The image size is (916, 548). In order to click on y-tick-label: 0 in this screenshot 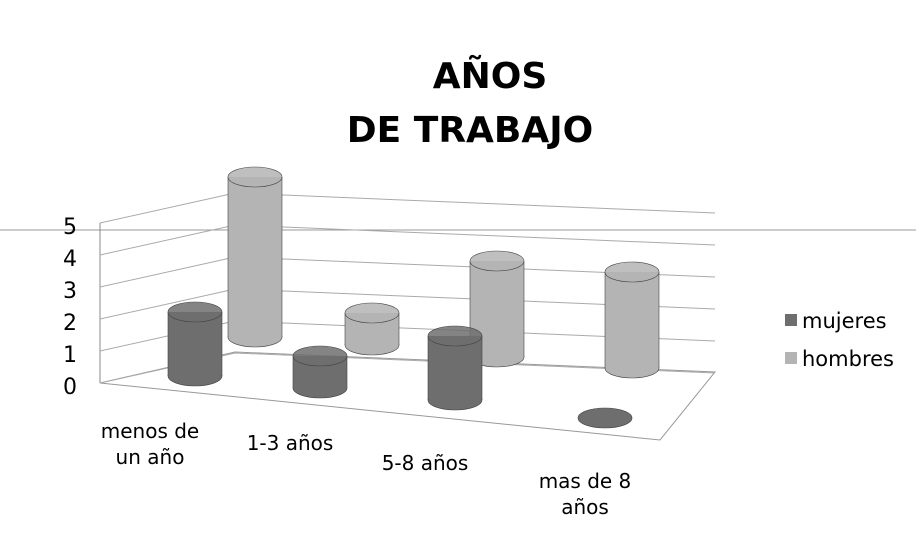, I will do `click(70, 387)`.